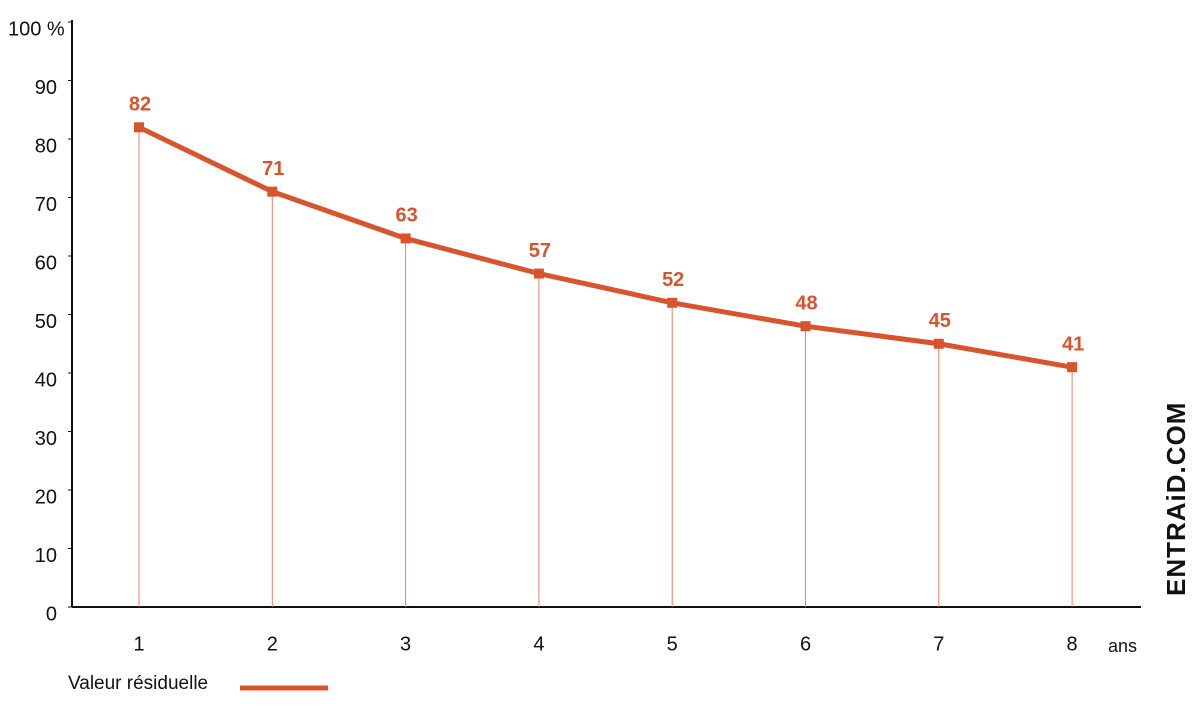 The height and width of the screenshot is (720, 1200). Describe the element at coordinates (672, 644) in the screenshot. I see `x-tick-label: 5` at that location.